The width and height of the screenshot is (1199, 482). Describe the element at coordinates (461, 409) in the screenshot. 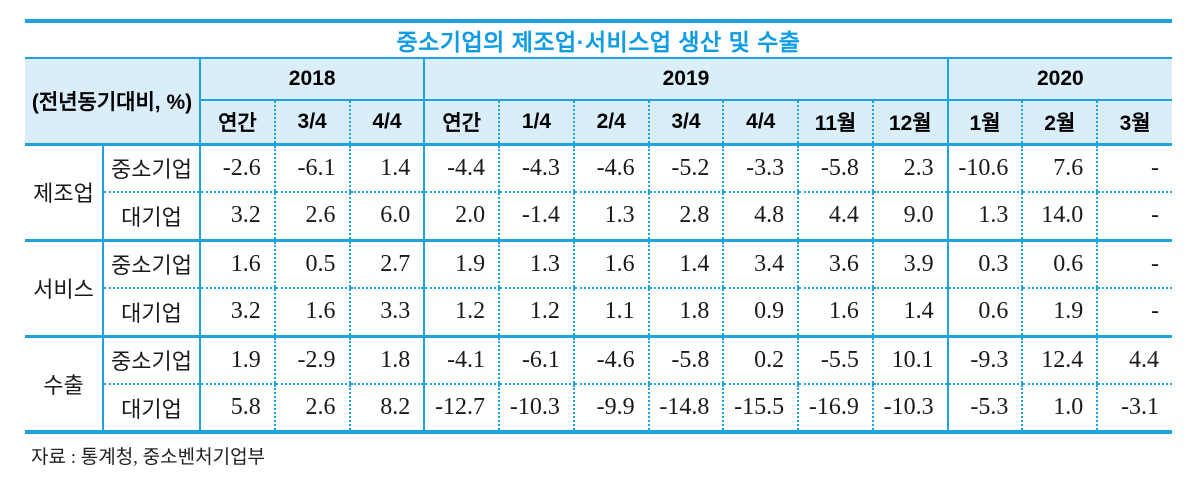

I see `value-cell: -12.7` at that location.